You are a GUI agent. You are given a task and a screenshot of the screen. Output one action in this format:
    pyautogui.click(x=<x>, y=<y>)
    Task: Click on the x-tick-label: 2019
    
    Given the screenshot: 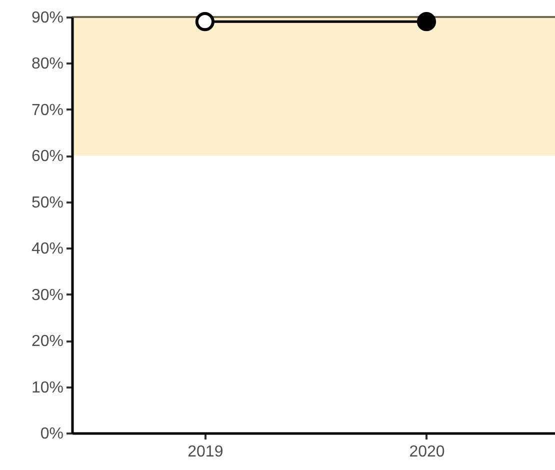 What is the action you would take?
    pyautogui.click(x=206, y=452)
    